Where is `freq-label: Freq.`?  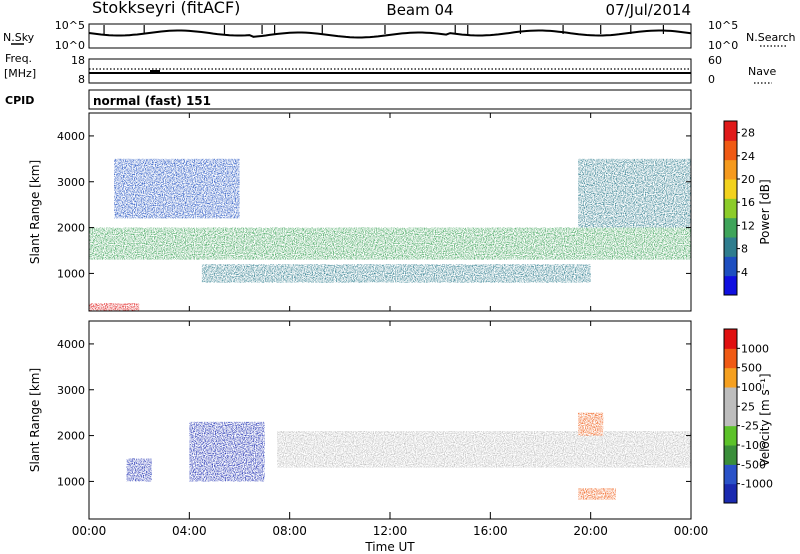 freq-label: Freq. is located at coordinates (18, 58).